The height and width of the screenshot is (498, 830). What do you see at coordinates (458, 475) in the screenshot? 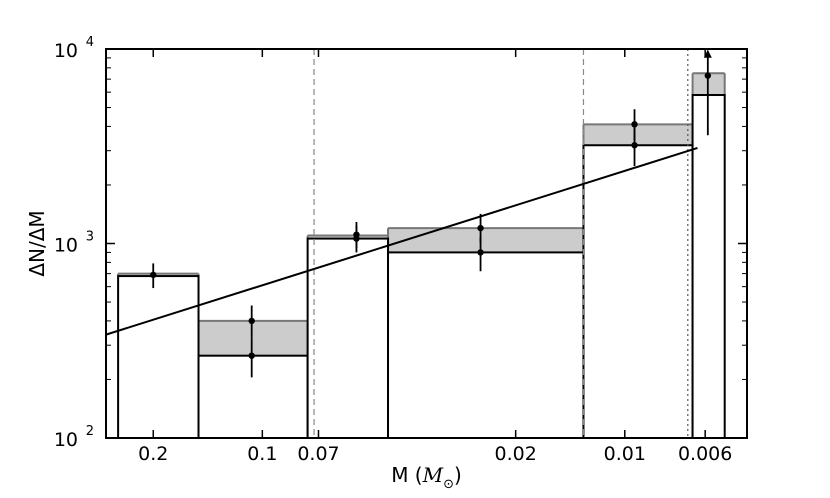
I see `x-axis-label-suffix: )` at bounding box center [458, 475].